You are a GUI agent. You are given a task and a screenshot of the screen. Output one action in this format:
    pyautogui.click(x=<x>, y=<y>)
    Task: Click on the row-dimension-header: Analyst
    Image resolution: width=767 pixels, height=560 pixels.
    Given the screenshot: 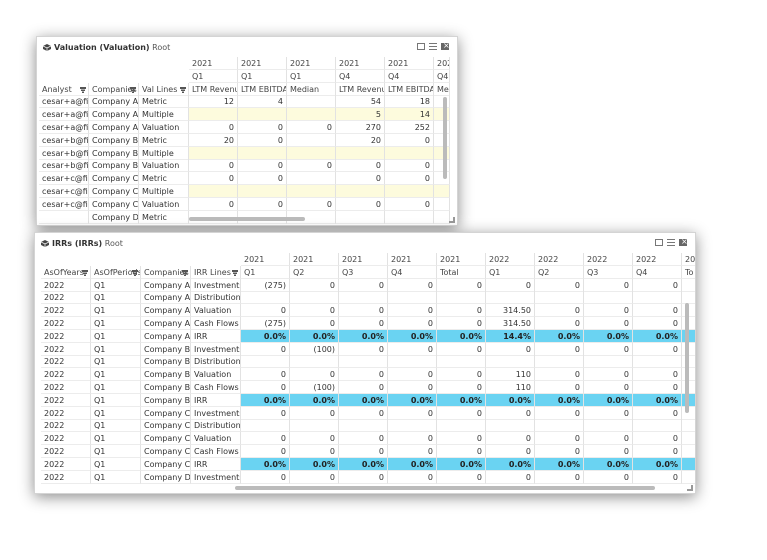 What is the action you would take?
    pyautogui.click(x=64, y=89)
    